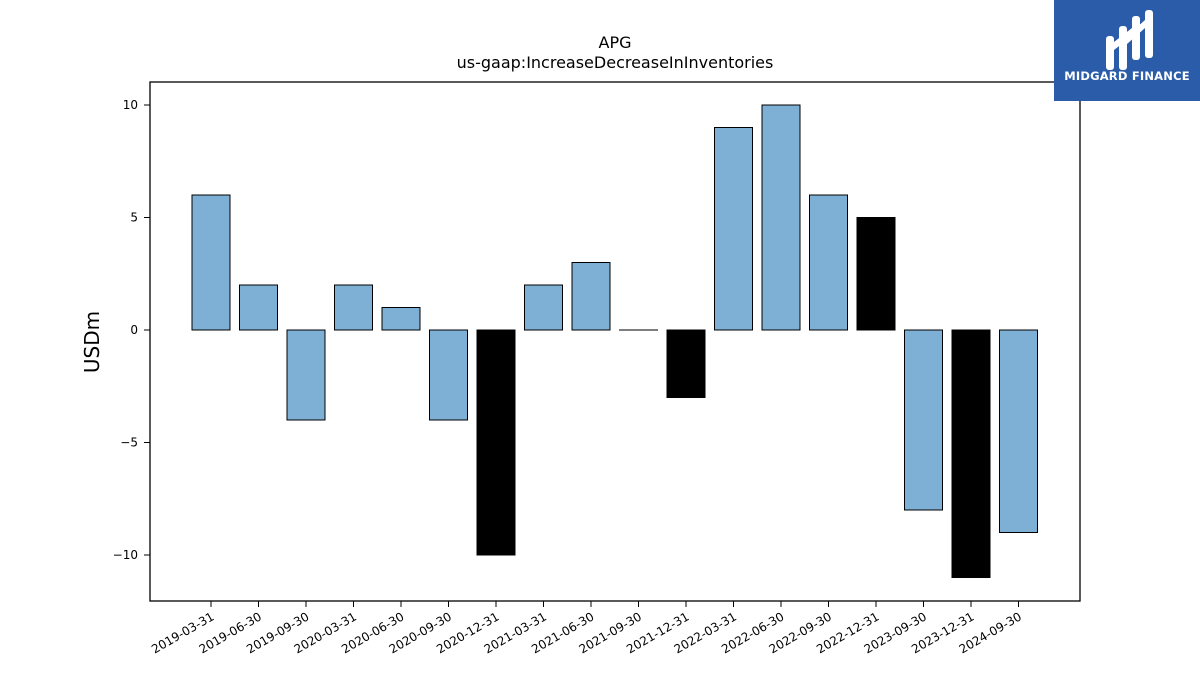 This screenshot has height=675, width=1200. I want to click on midgard-finance-logo: MIDGARD FINANCE, so click(1127, 50).